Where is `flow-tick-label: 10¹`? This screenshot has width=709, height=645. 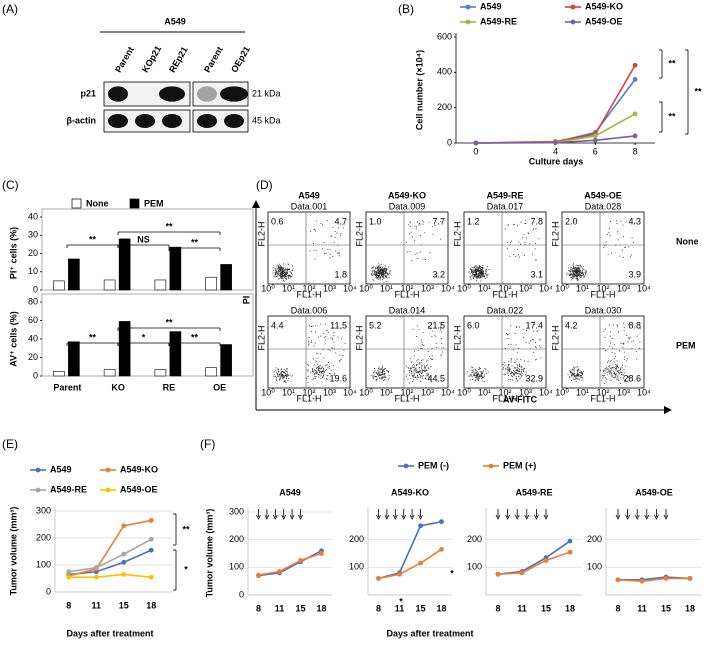 flow-tick-label: 10¹ is located at coordinates (288, 392).